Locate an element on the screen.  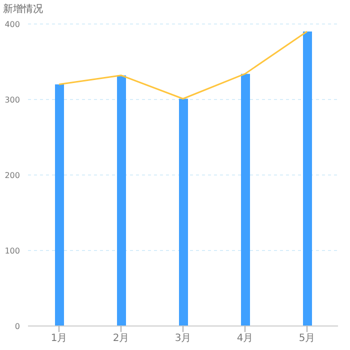
x-tick-label: 4月 is located at coordinates (245, 338).